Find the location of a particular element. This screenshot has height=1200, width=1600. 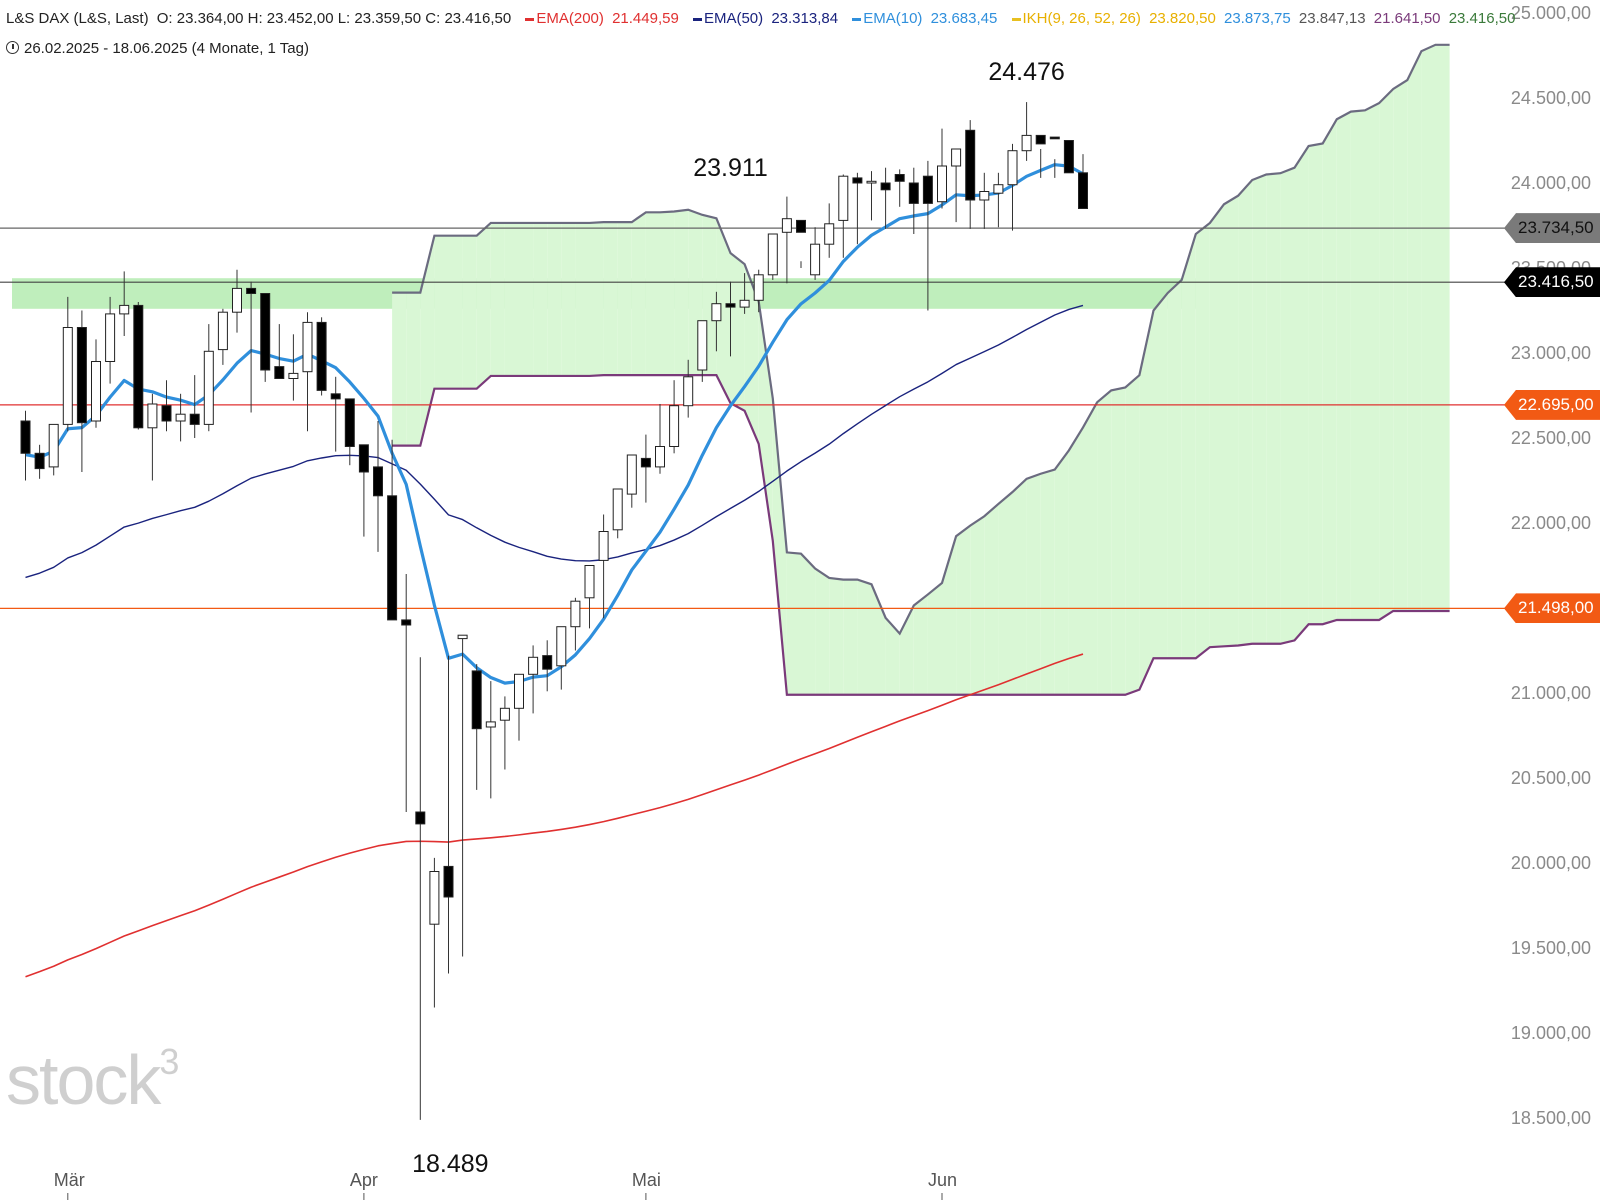

y-tick-label: 18.500,00 is located at coordinates (1551, 1118).